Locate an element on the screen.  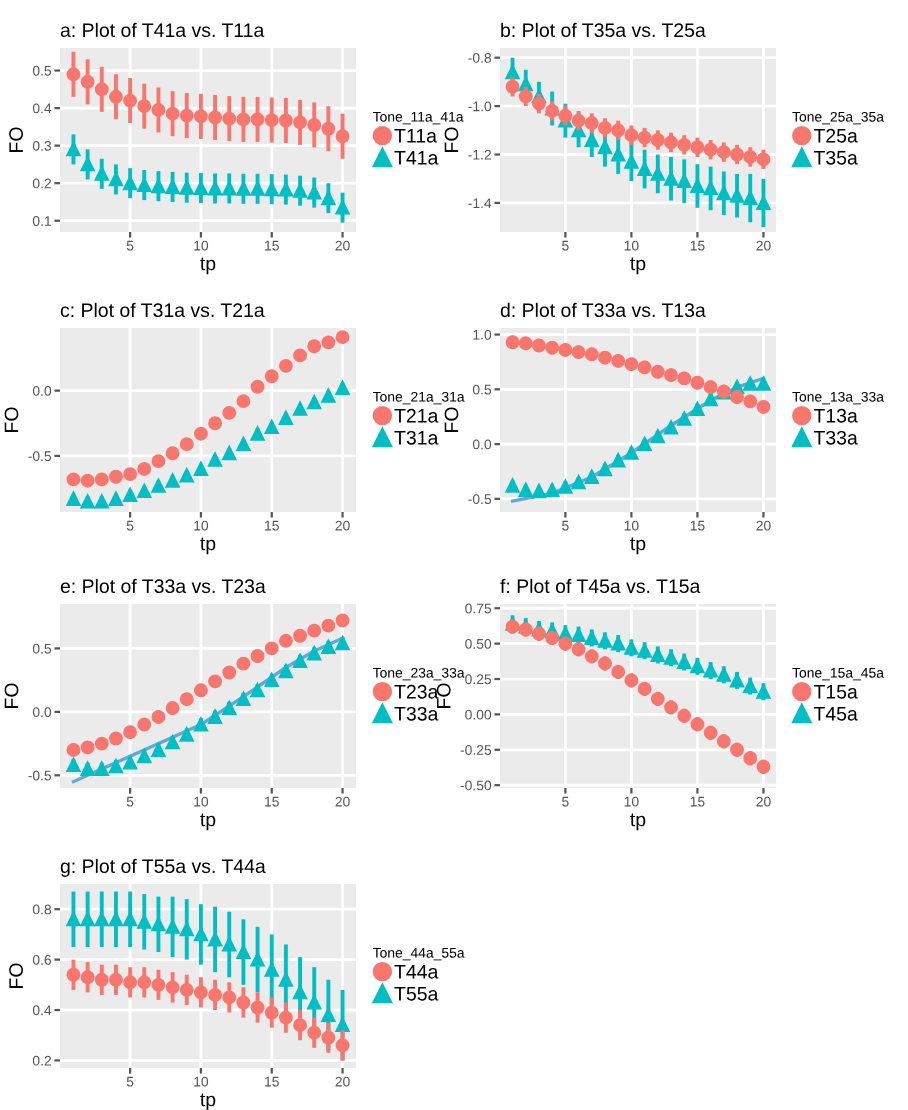
chart-title: c: Plot of T31a vs. T21a is located at coordinates (162, 310).